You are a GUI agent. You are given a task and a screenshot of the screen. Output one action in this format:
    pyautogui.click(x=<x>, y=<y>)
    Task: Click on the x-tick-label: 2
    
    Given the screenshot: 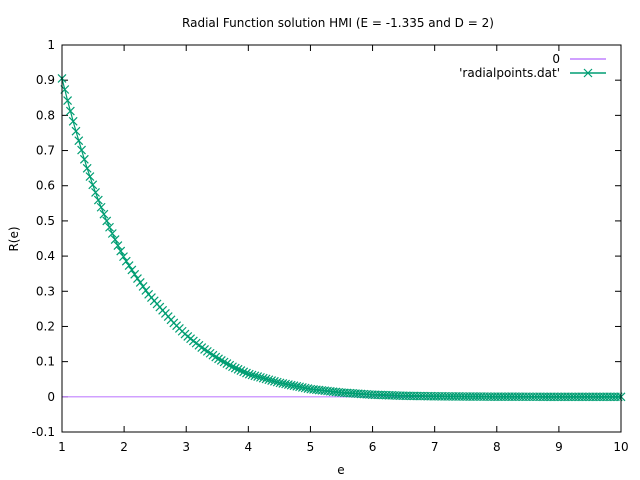 What is the action you would take?
    pyautogui.click(x=124, y=447)
    